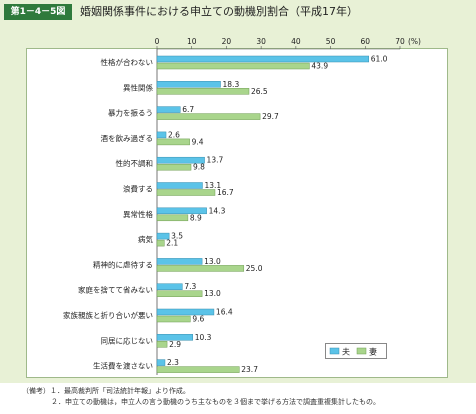  Describe the element at coordinates (127, 62) in the screenshot. I see `category-label: 性格が合わない` at that location.